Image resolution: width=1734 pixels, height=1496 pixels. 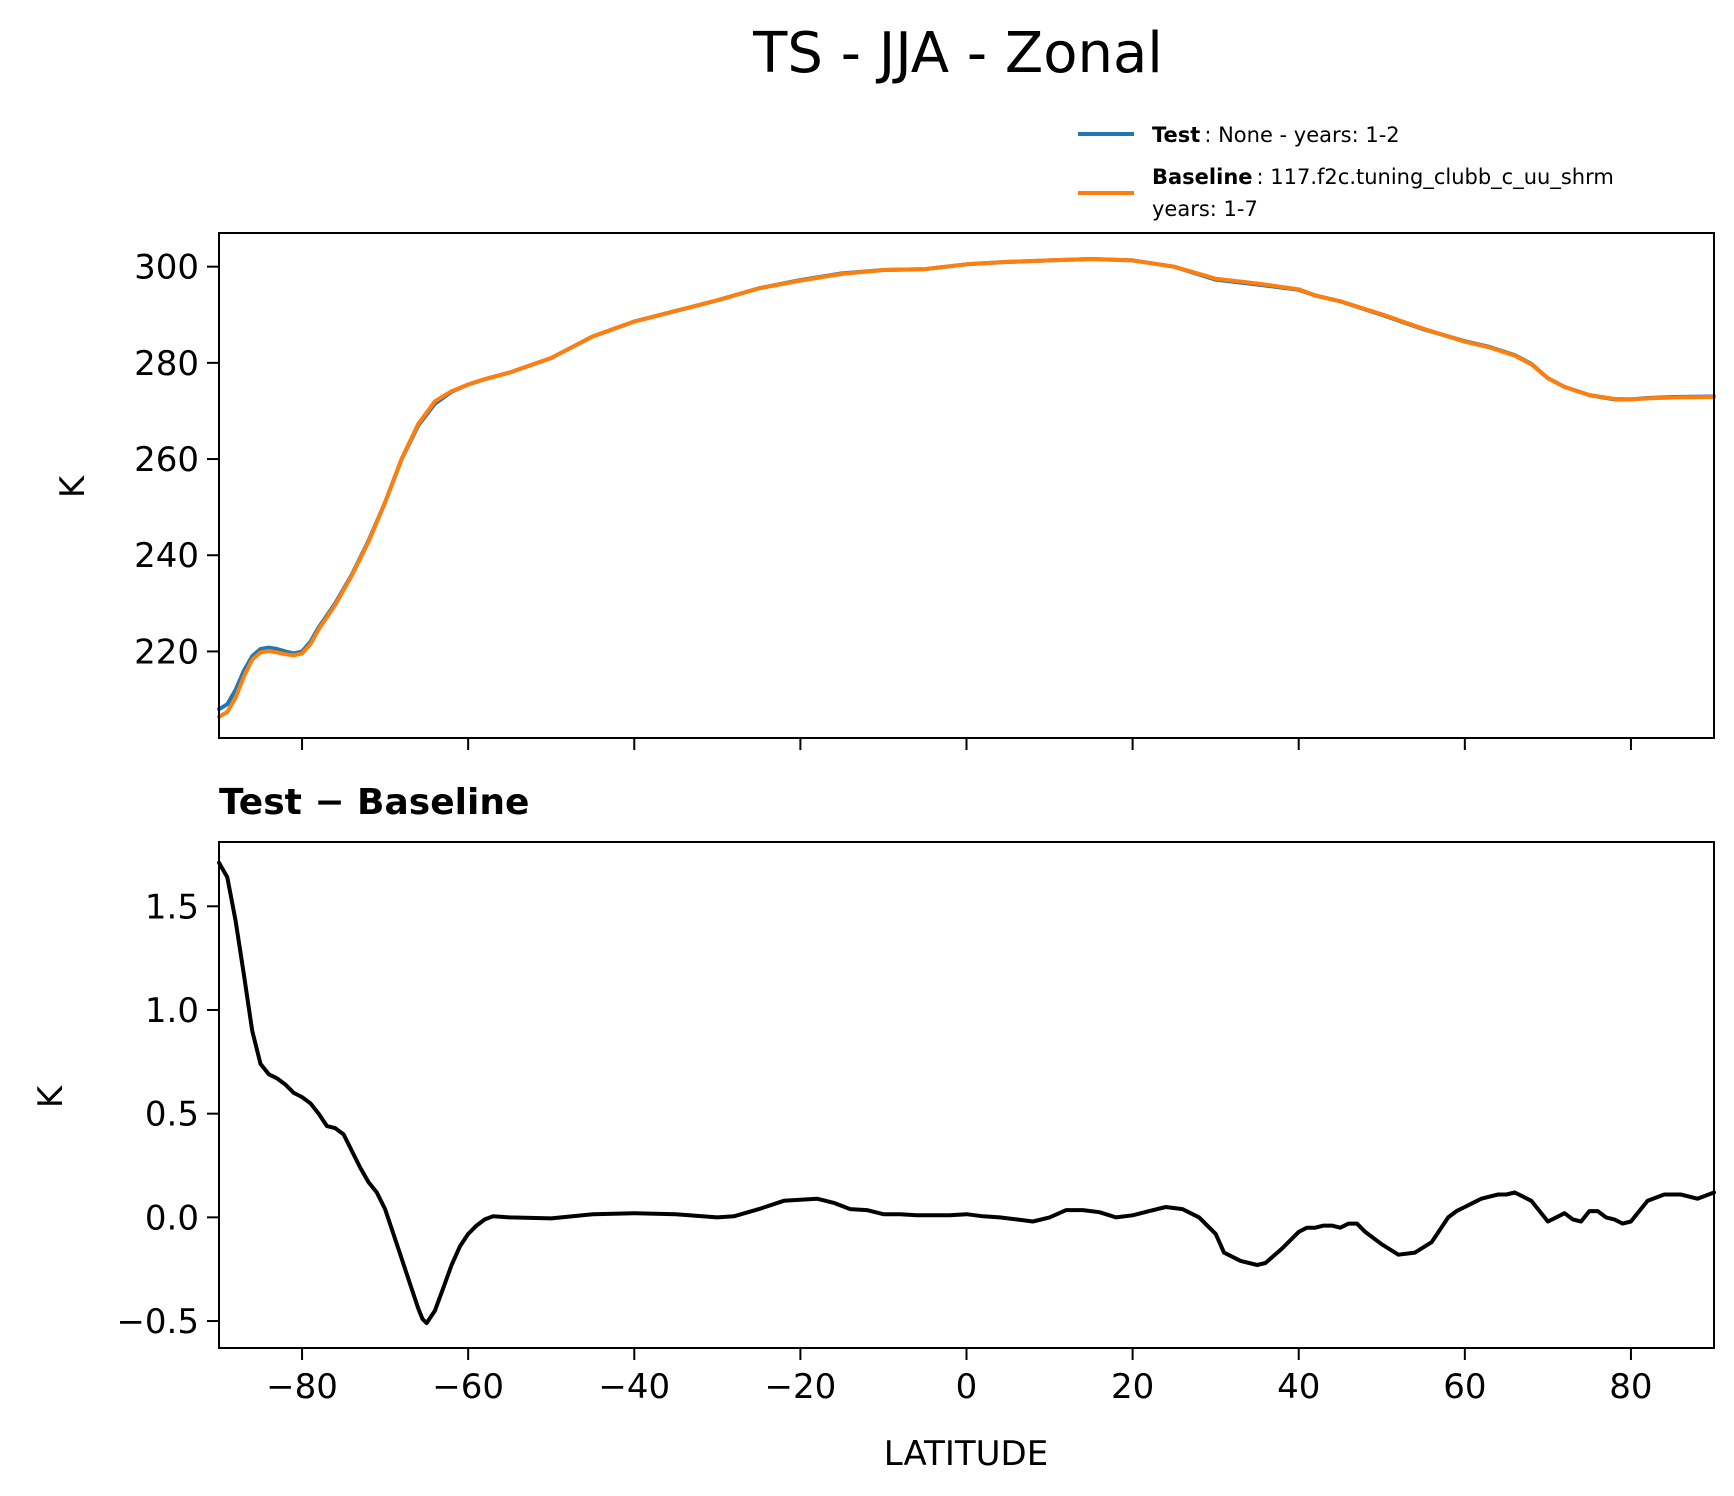 What do you see at coordinates (801, 1387) in the screenshot?
I see `x-tick-label: −20` at bounding box center [801, 1387].